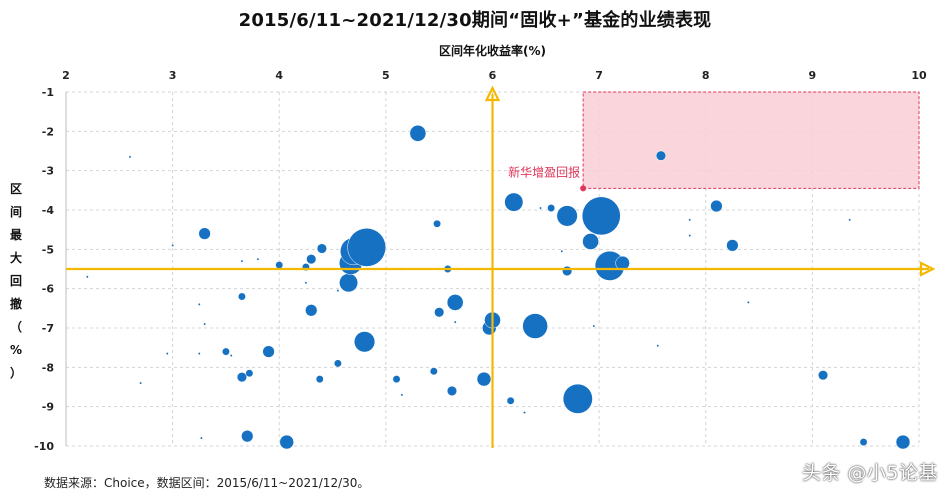 The width and height of the screenshot is (950, 499). I want to click on highlight-region, so click(751, 140).